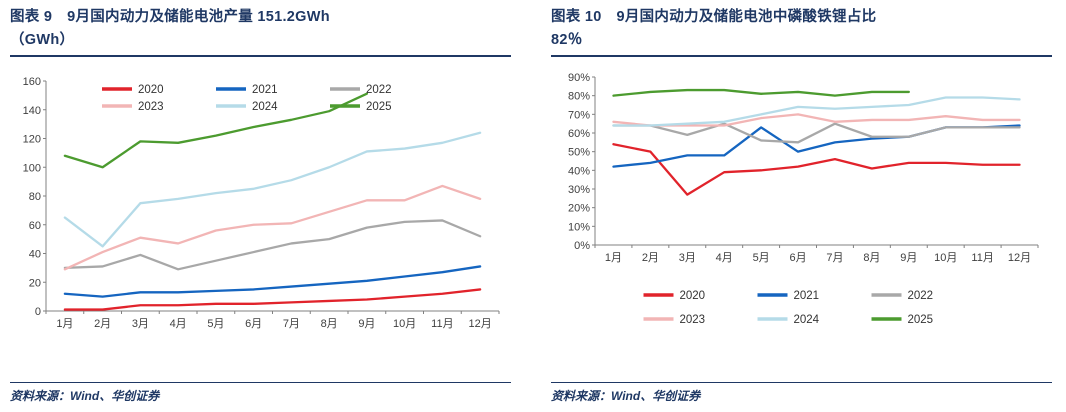 The image size is (1066, 412). I want to click on series-line-2021, so click(272, 282).